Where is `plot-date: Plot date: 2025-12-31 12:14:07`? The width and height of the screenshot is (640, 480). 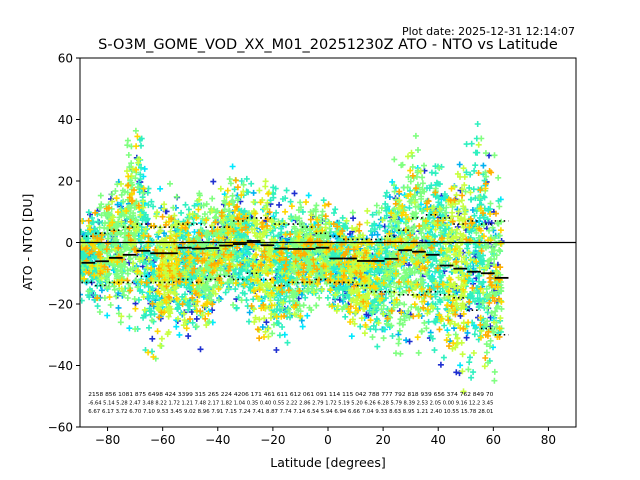
plot-date: Plot date: 2025-12-31 12:14:07 is located at coordinates (488, 31).